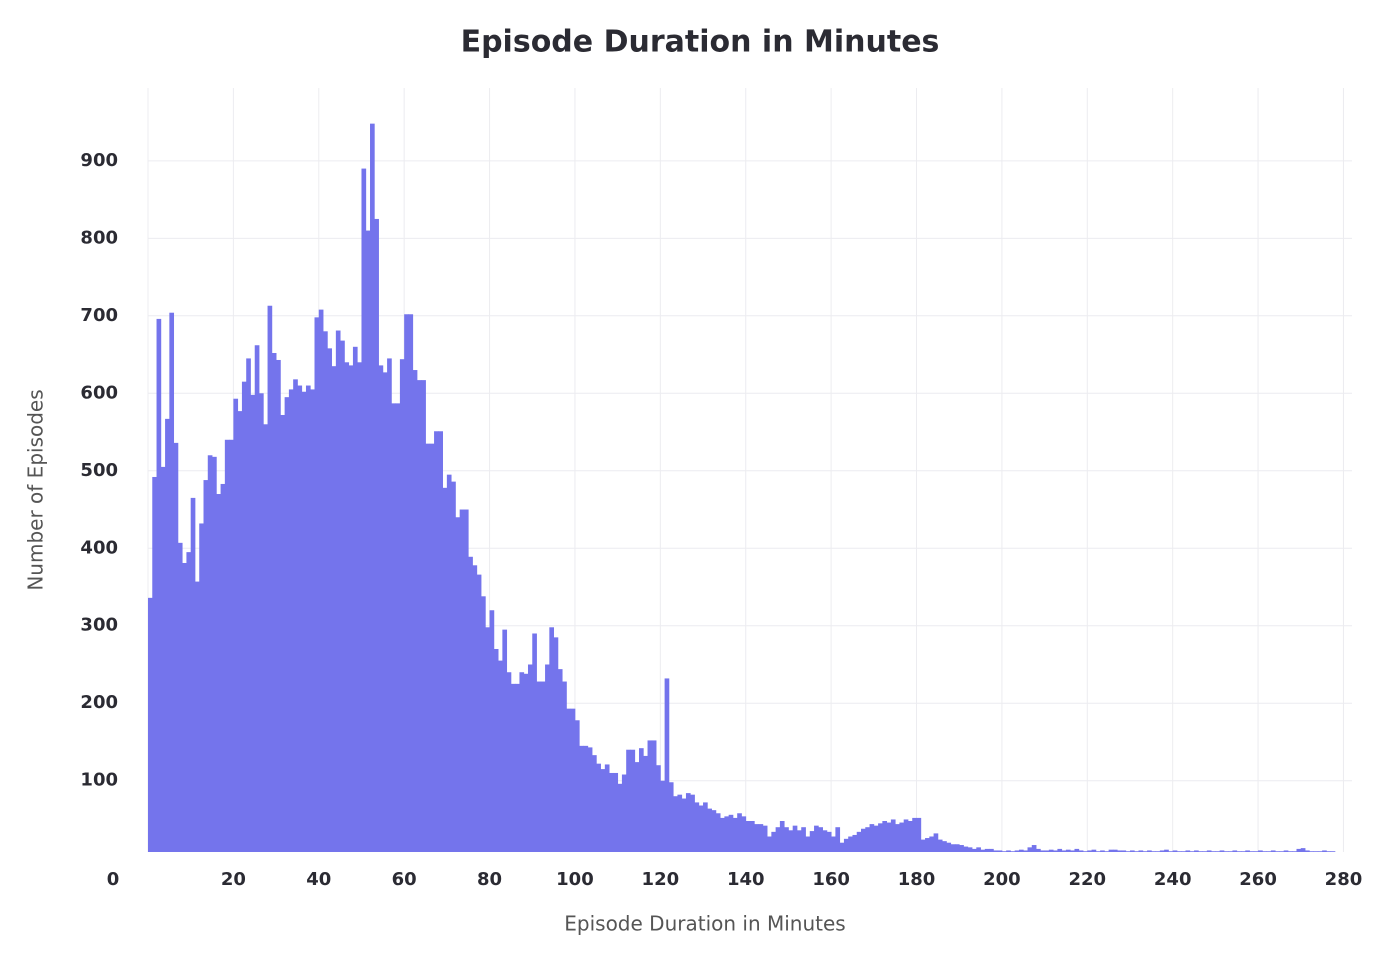 The height and width of the screenshot is (971, 1400). What do you see at coordinates (917, 879) in the screenshot?
I see `x-tick-label: 180` at bounding box center [917, 879].